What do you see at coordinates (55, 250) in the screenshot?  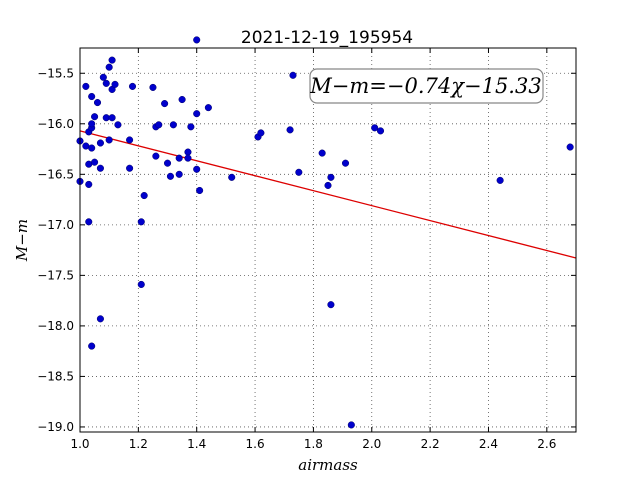 I see `y-tick-labels: −15.5 −16.0 −16.5 −17.0 −17.5 −18.0 −18.5 −19.0` at bounding box center [55, 250].